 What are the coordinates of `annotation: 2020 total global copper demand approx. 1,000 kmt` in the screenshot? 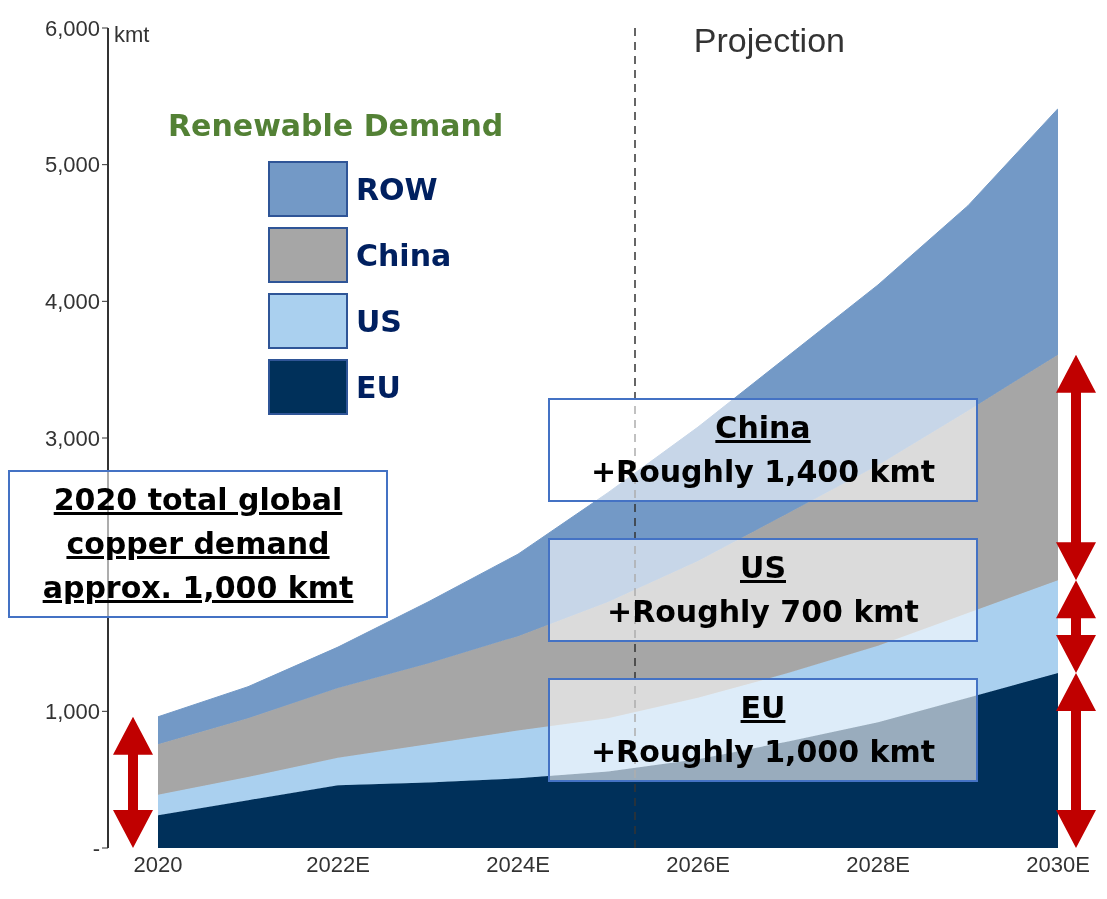 It's located at (198, 544).